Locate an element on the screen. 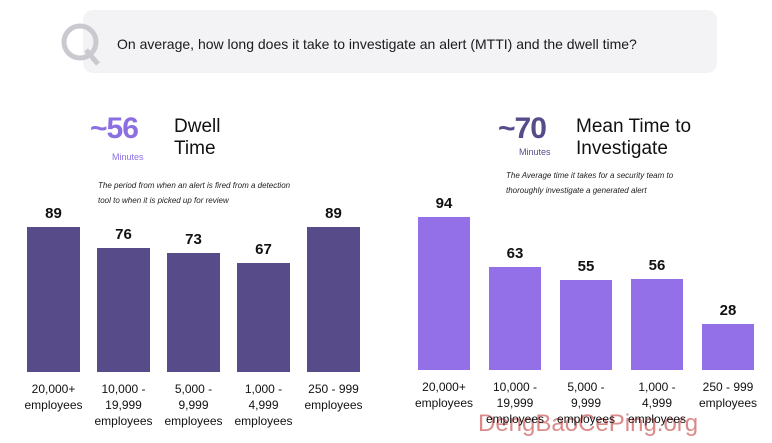 The image size is (772, 443). stat: ~56 is located at coordinates (114, 128).